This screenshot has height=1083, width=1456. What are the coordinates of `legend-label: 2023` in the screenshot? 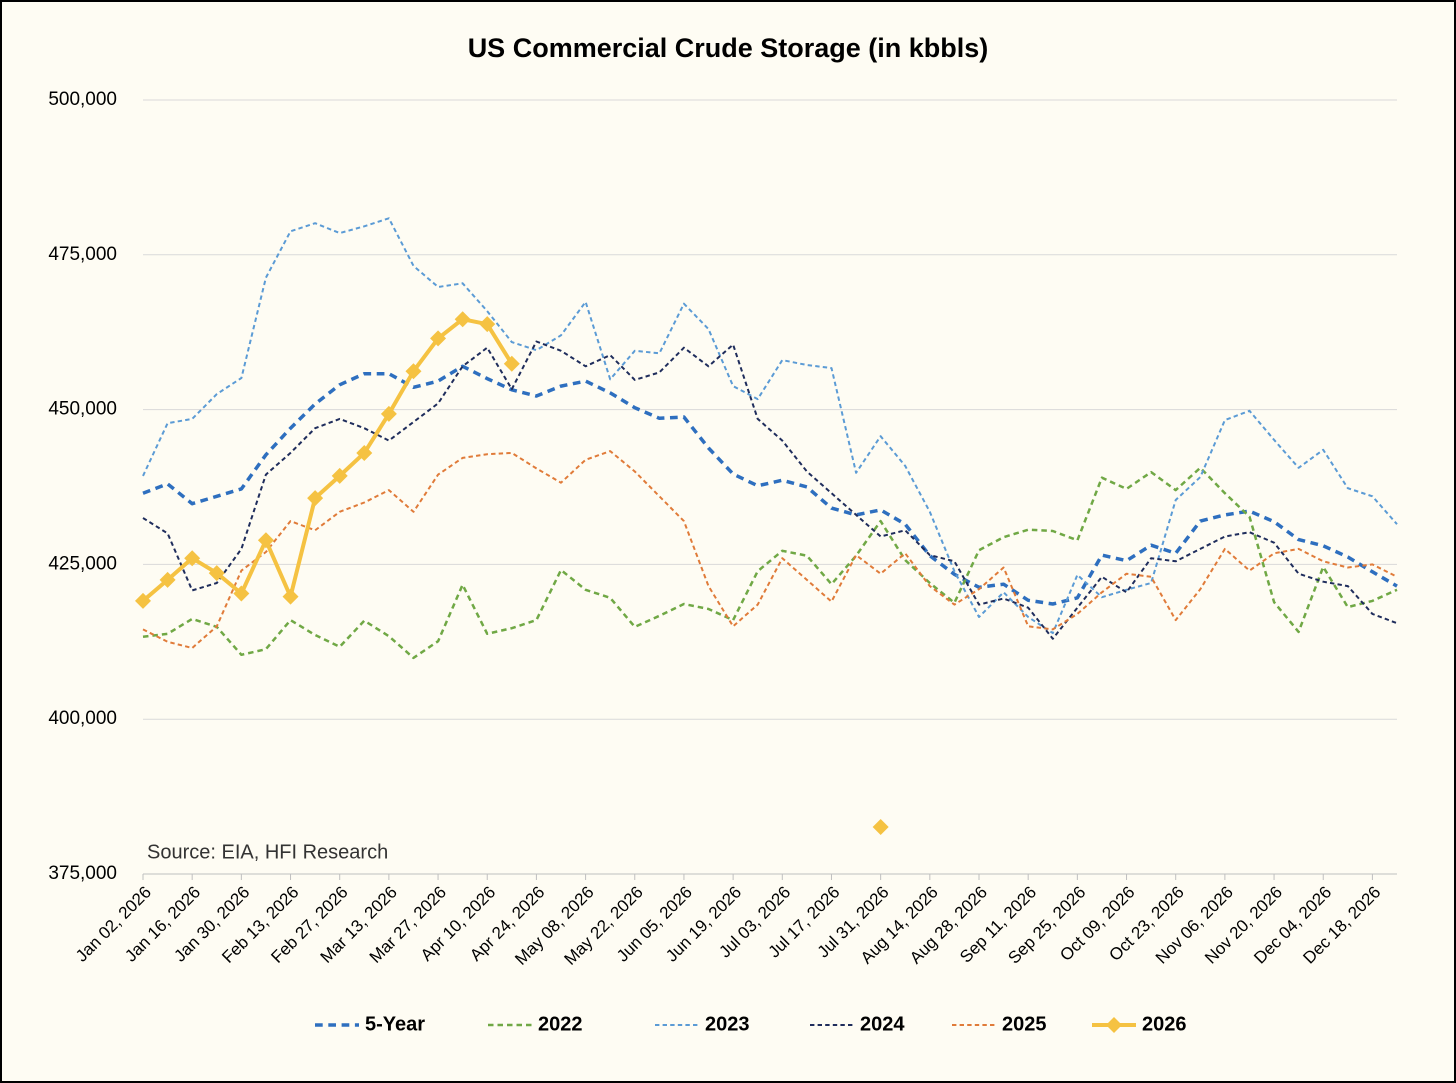 It's located at (727, 1024).